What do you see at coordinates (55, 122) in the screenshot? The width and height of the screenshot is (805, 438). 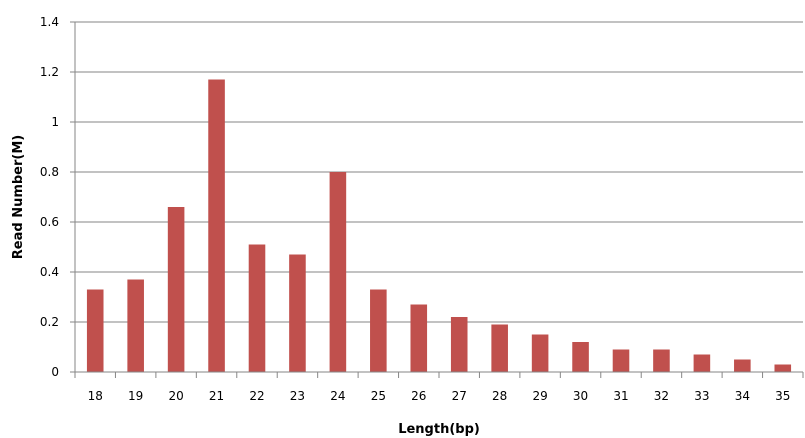 I see `y-tick-label: 1` at bounding box center [55, 122].